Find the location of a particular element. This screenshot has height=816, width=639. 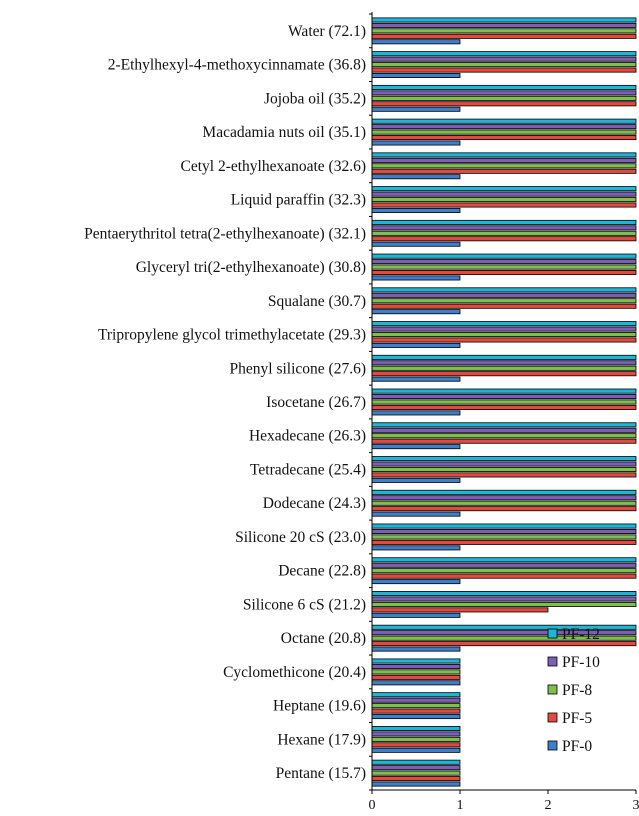

category-label: Pentane (15.7) is located at coordinates (321, 773).